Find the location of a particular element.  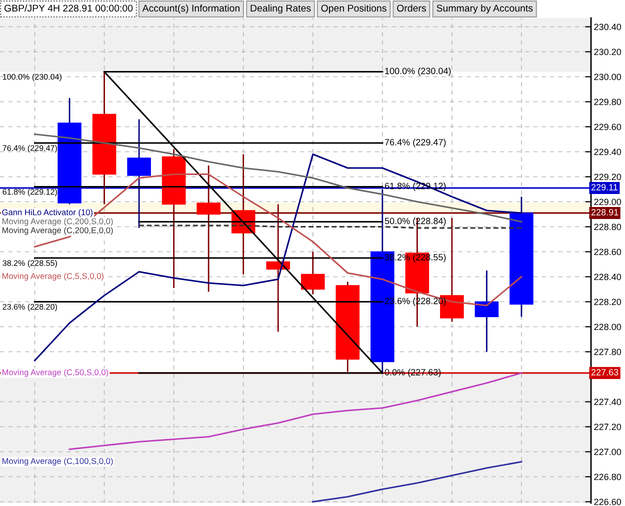

ref-line-label: 229.11 is located at coordinates (604, 187).